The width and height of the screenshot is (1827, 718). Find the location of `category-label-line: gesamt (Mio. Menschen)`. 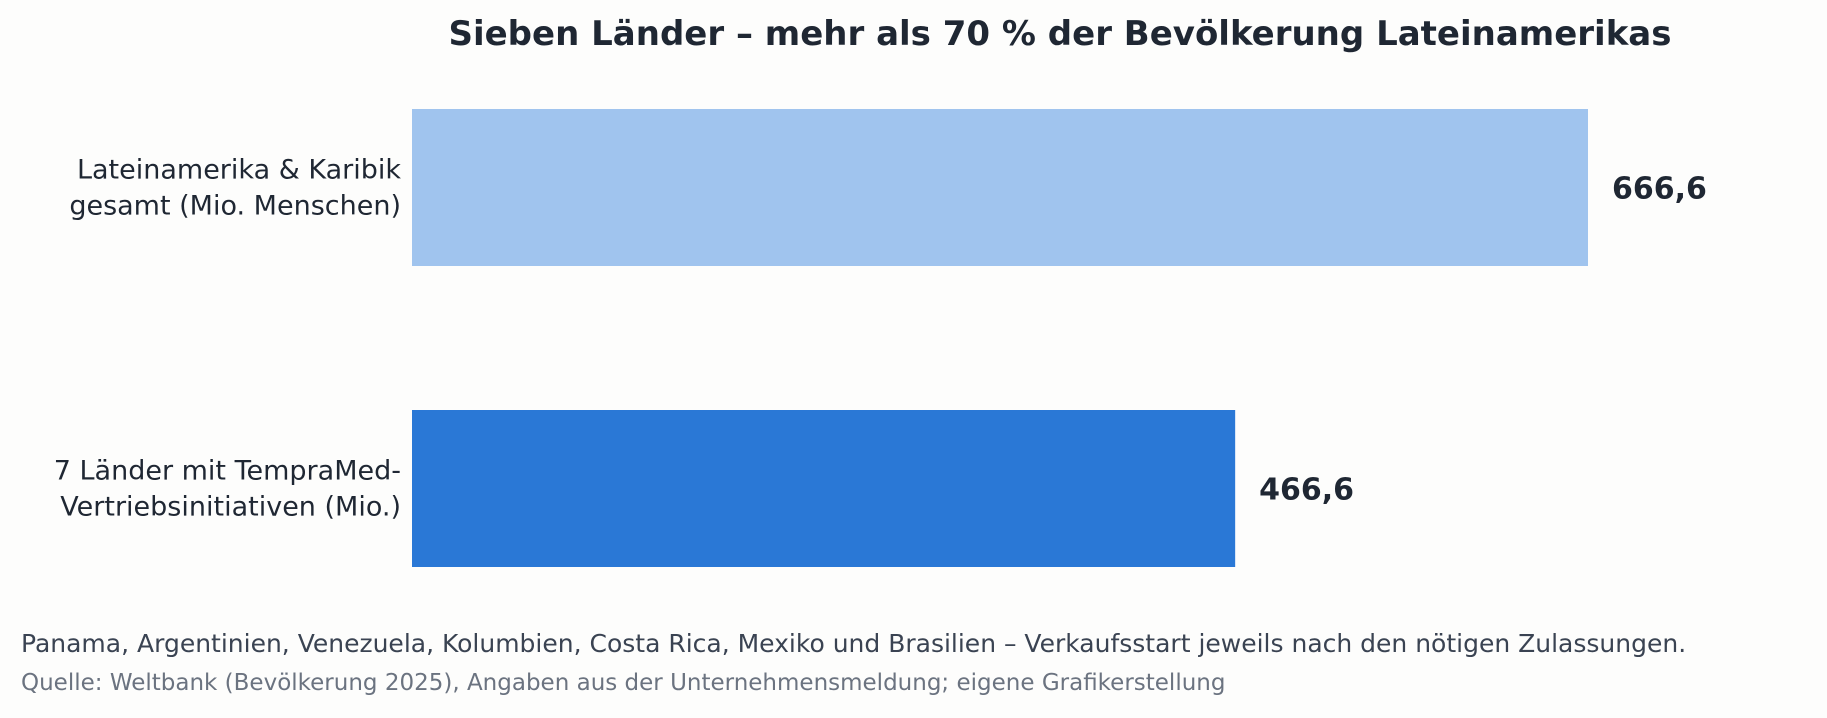

category-label-line: gesamt (Mio. Menschen) is located at coordinates (235, 206).